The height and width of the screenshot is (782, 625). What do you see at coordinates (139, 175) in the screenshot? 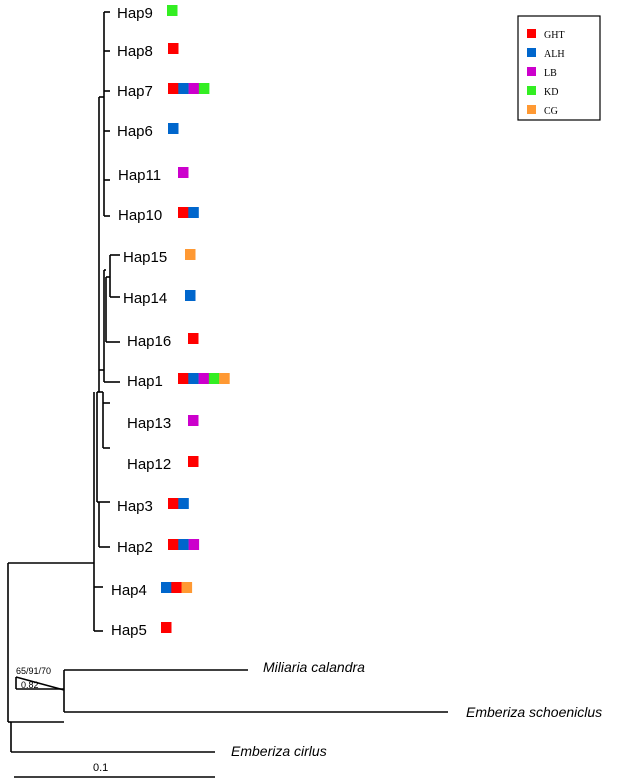
I see `haplotype-label: Hap11` at bounding box center [139, 175].